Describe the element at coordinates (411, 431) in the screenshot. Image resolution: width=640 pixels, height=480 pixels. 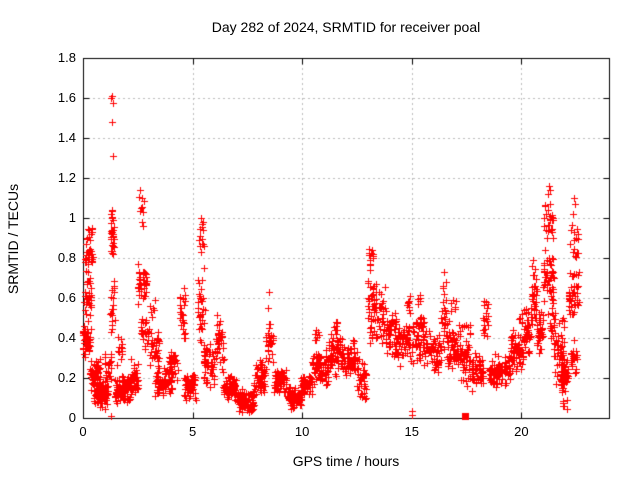
I see `x-tick-label: 15` at that location.